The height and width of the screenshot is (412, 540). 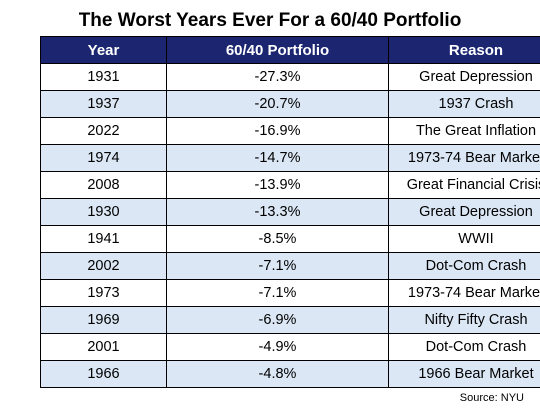 I want to click on return-cell: -13.3%, so click(x=277, y=212).